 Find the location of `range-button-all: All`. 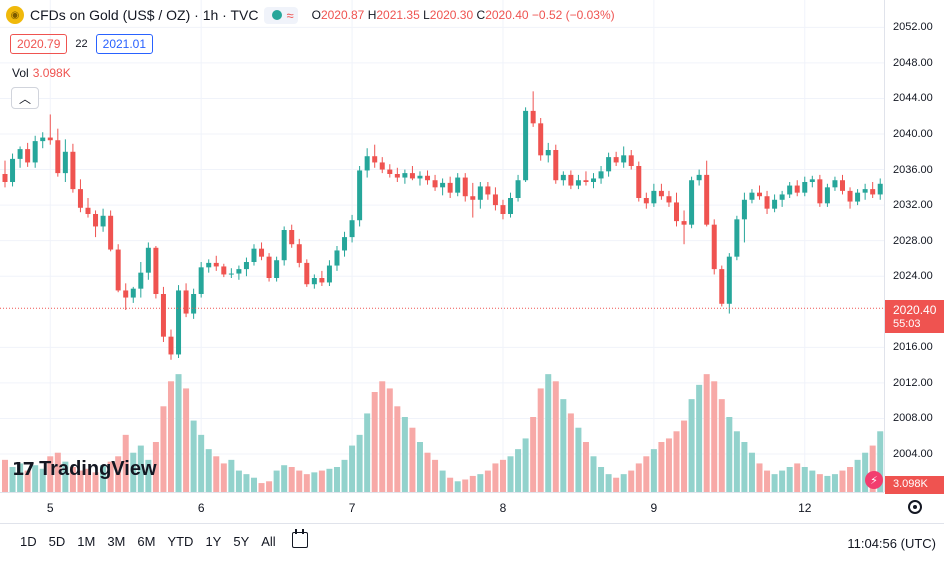

range-button-all: All is located at coordinates (268, 541).